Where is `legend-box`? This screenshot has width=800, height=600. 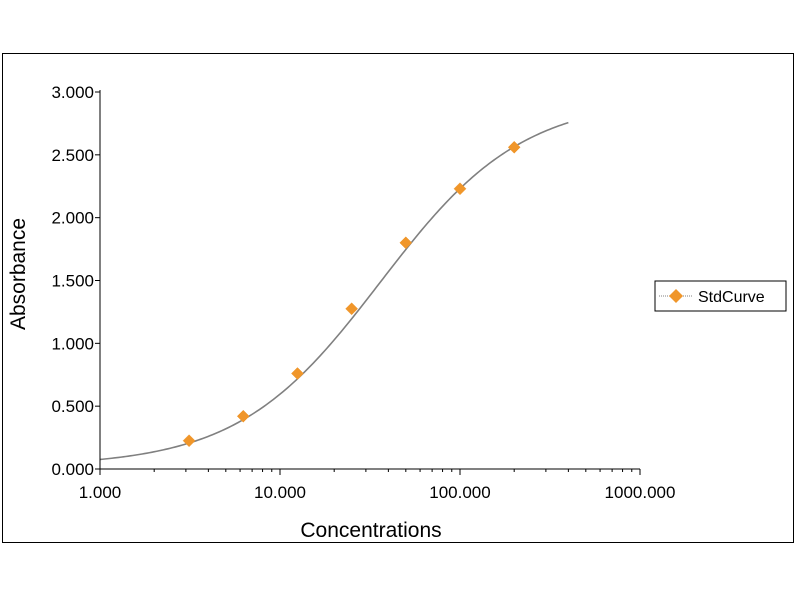
legend-box is located at coordinates (720, 296).